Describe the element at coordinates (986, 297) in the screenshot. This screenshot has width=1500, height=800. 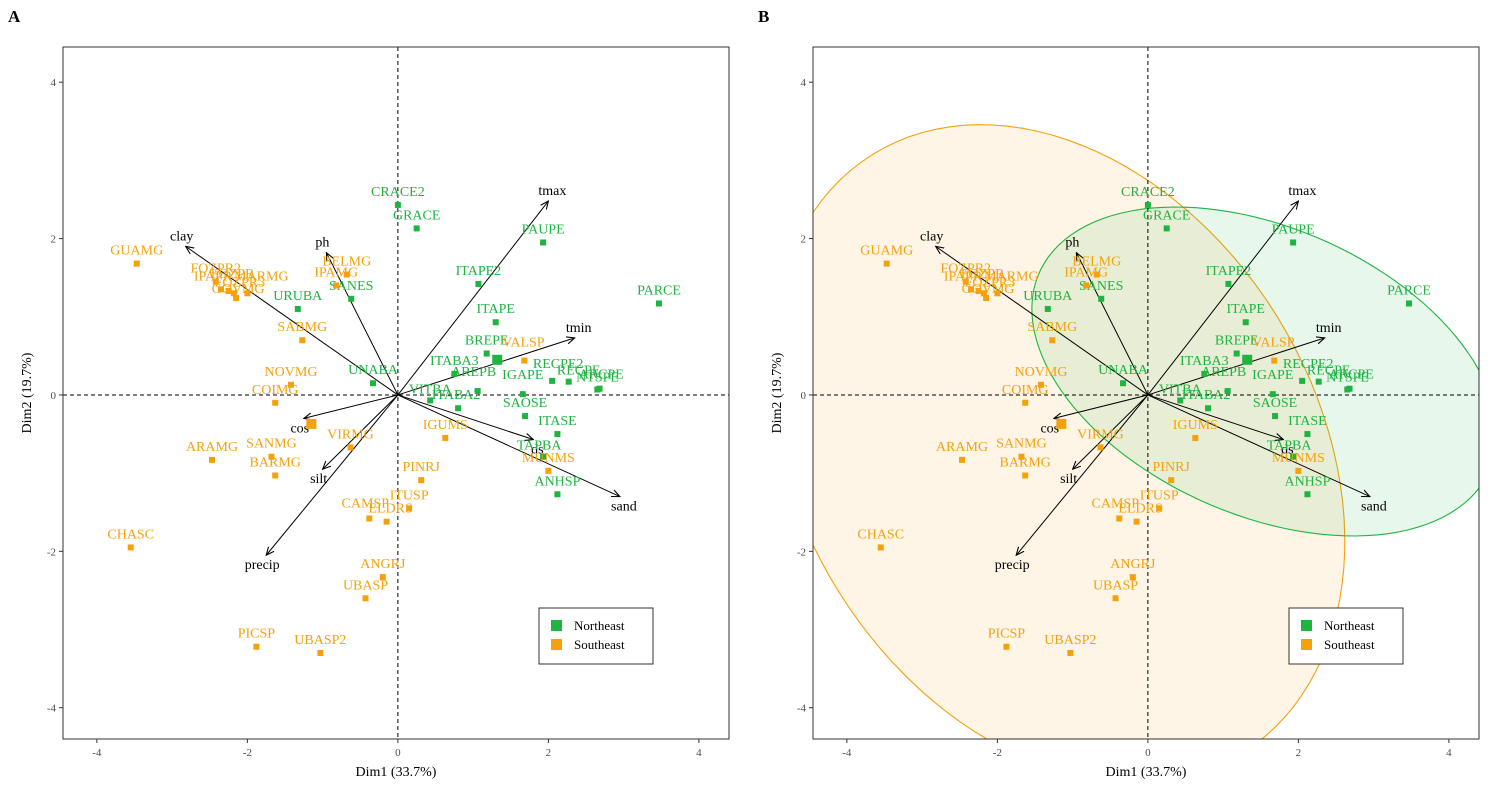
I see `point-GOVMG` at that location.